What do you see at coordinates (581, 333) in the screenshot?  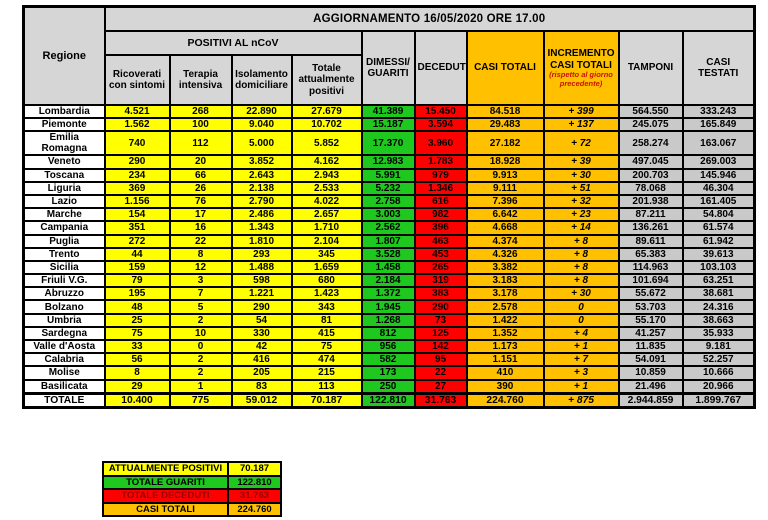 I see `value-cell: + 4` at bounding box center [581, 333].